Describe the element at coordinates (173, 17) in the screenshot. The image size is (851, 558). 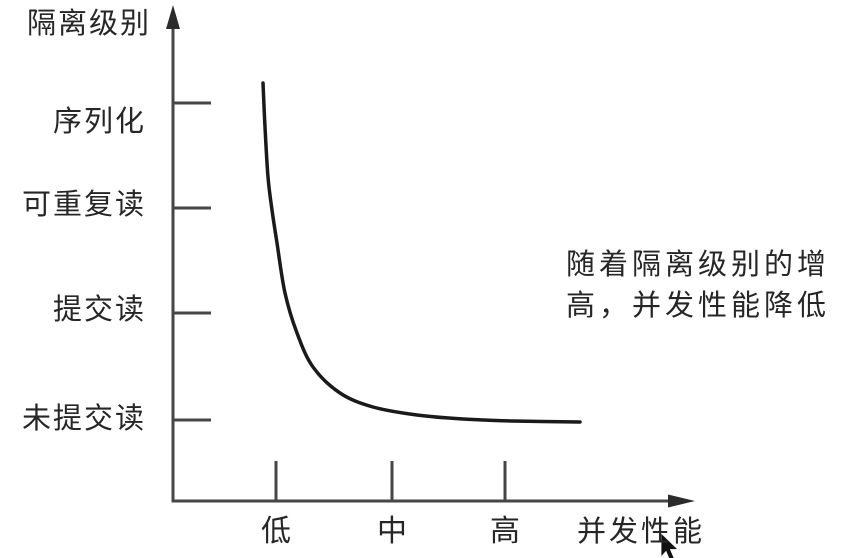
I see `y-axis-arrow-icon` at that location.